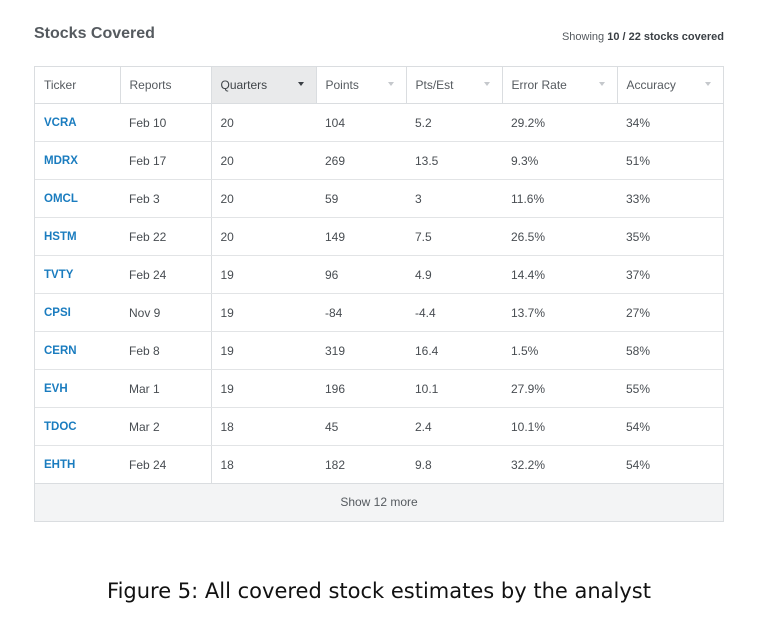  I want to click on cell-reports: Feb 3, so click(166, 198).